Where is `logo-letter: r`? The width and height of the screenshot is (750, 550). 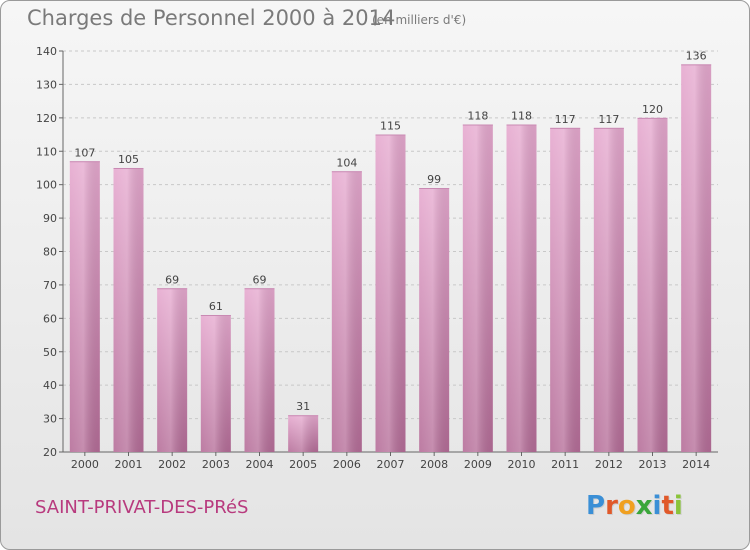
logo-letter: r is located at coordinates (611, 506).